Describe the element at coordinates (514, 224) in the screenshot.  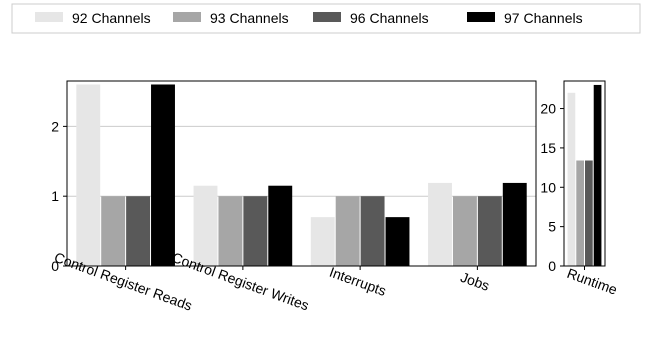
I see `bar-97-channels-jobs` at that location.